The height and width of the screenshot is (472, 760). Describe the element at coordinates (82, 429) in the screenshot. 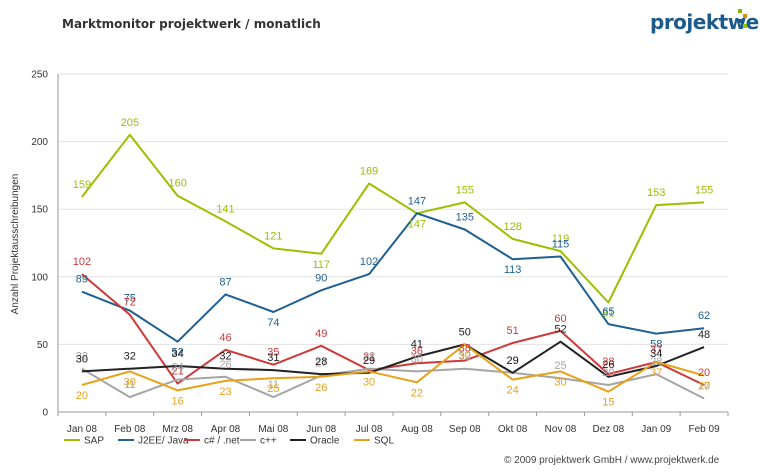

I see `x-tick-label: Jan 08` at that location.